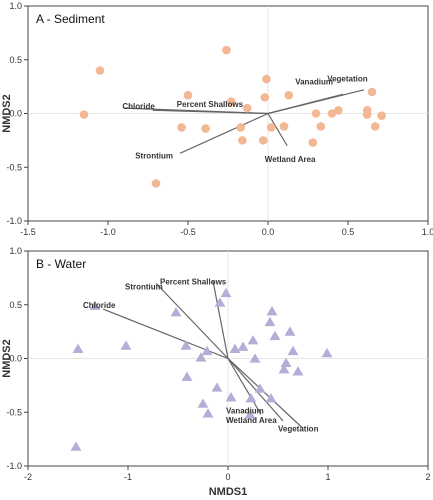 The image size is (433, 500). I want to click on x-tick-label: 0.5, so click(348, 232).